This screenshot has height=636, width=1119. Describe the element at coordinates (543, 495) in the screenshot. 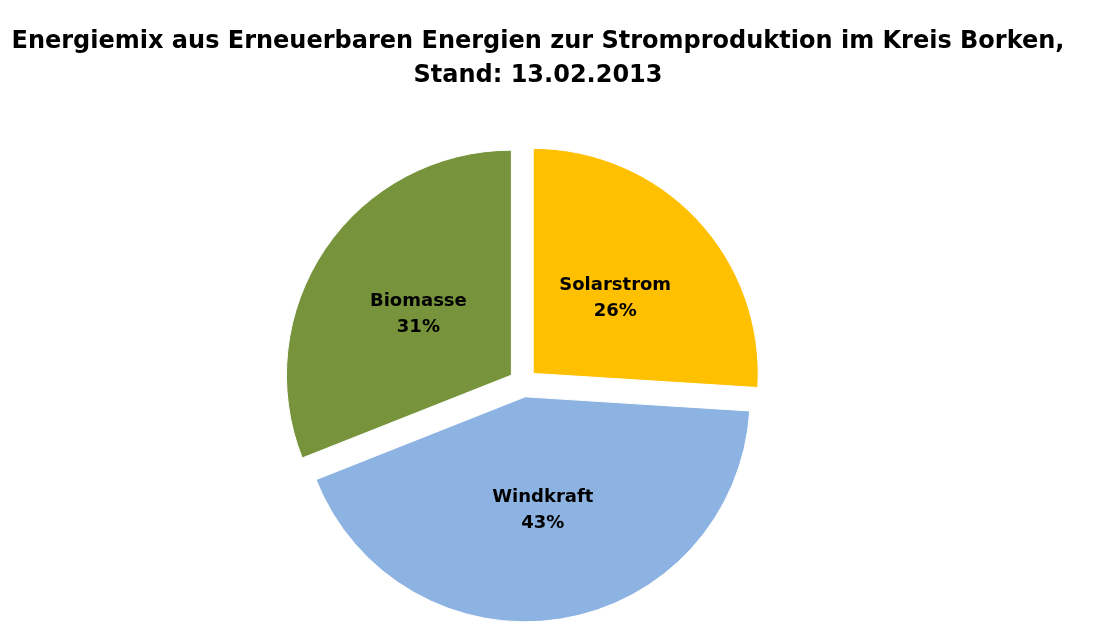

I see `slice-label: Windkraft` at that location.